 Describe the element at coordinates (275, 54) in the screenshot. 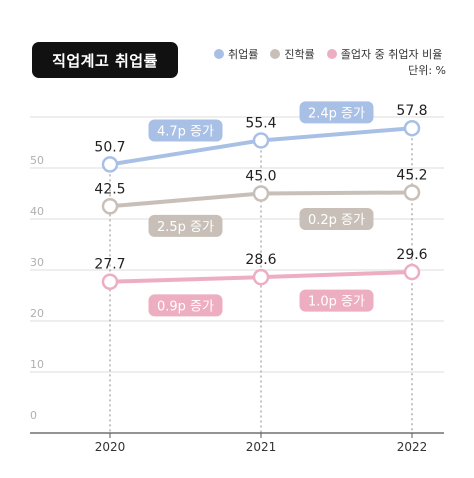

I see `legend-swatch-advancement` at that location.